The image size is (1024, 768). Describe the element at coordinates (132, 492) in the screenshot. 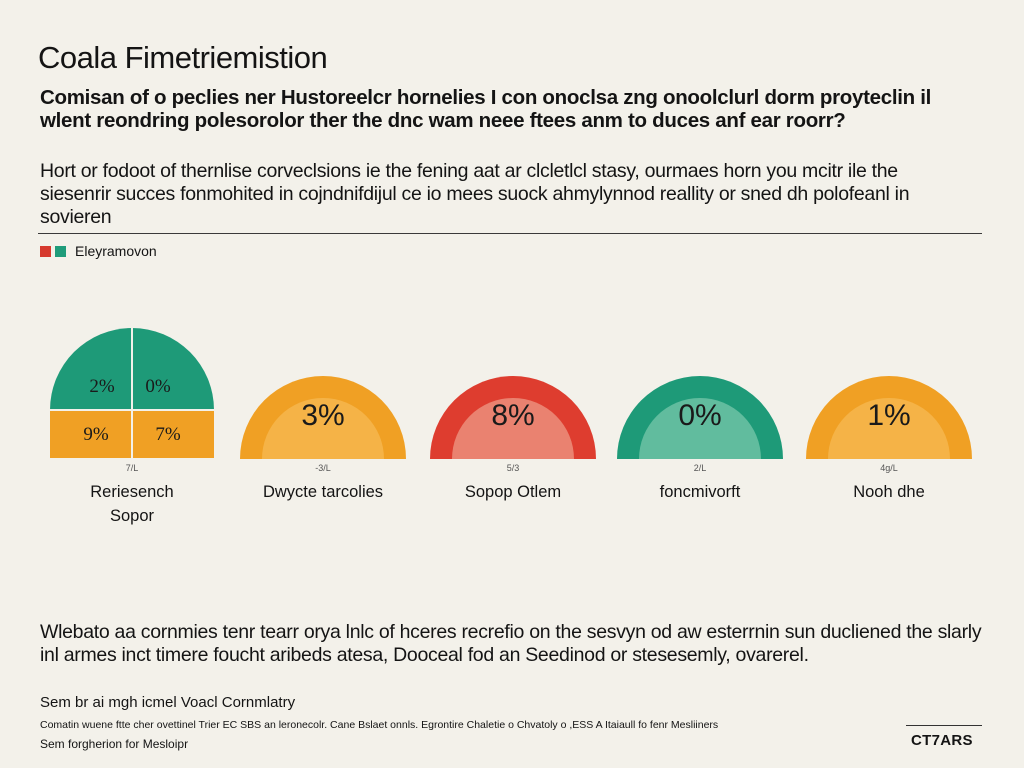

I see `category-label: Reriesench` at that location.